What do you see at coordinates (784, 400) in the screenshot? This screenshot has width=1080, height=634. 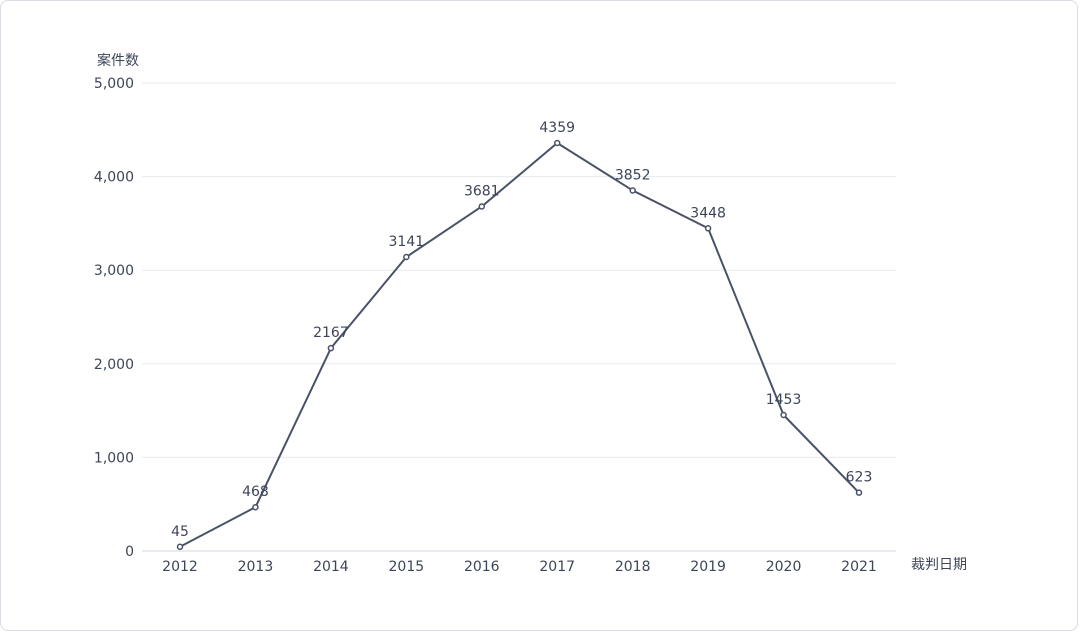 I see `data-label: 1453` at bounding box center [784, 400].